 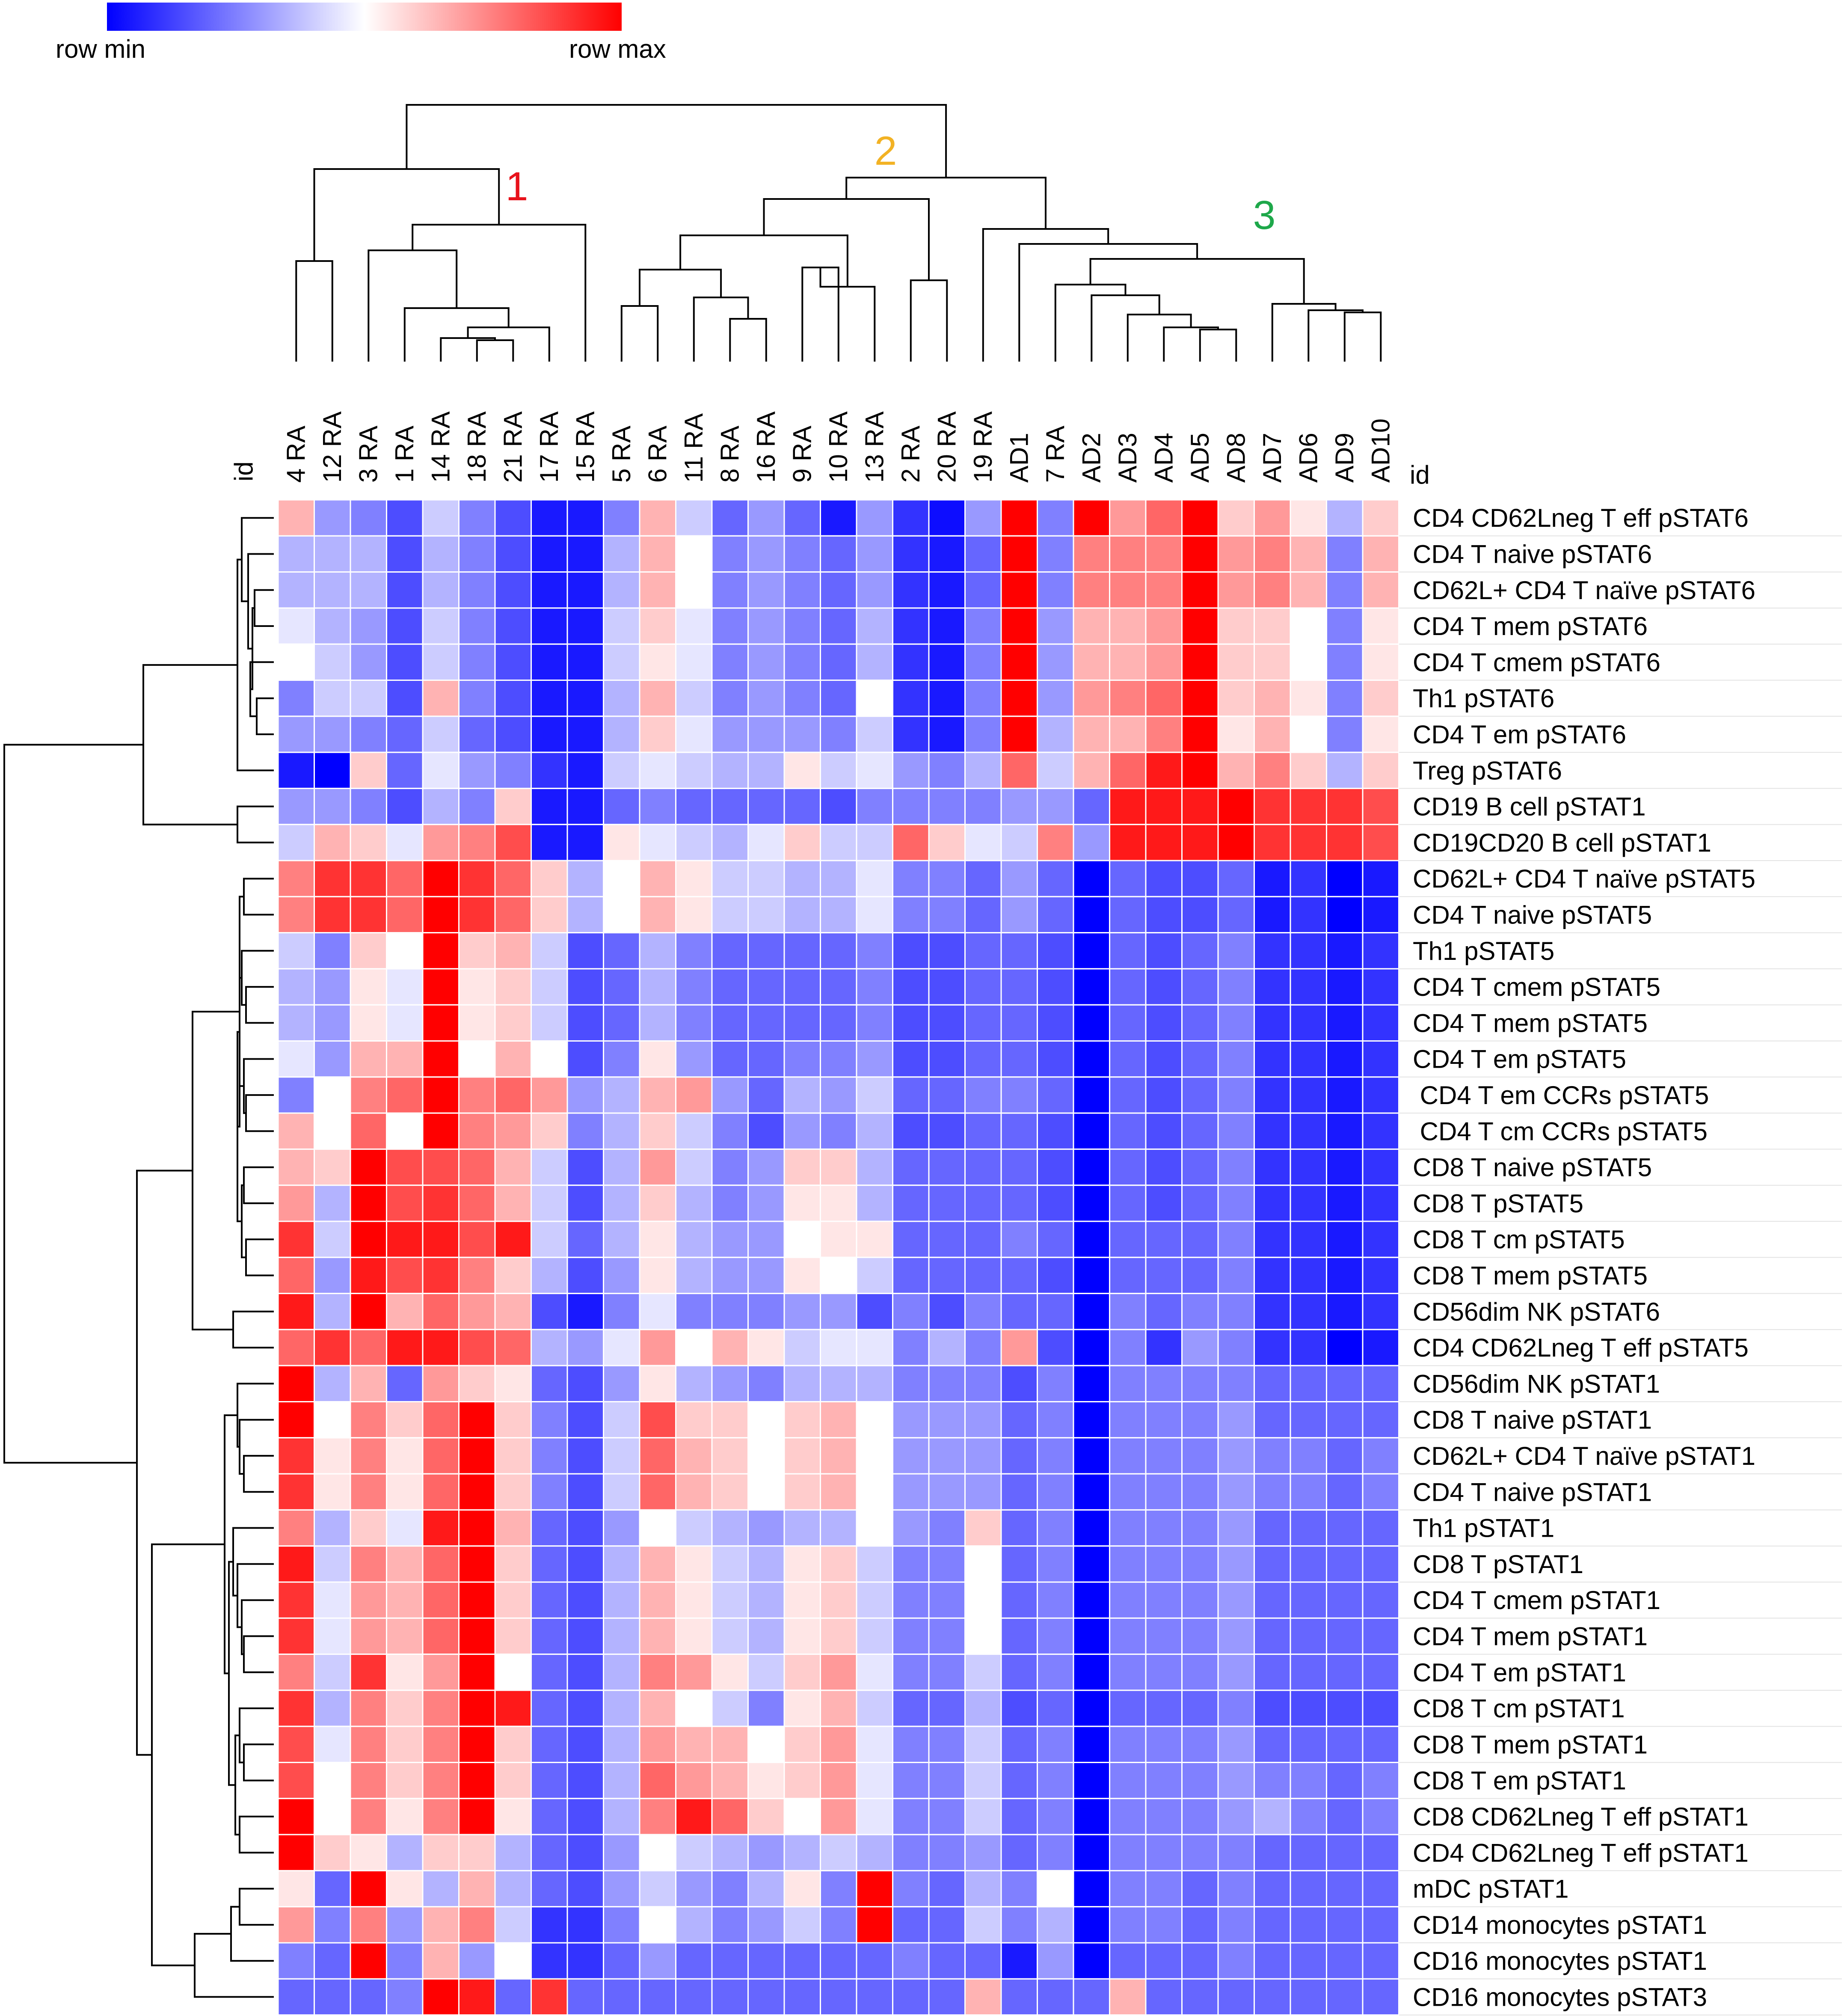 I want to click on row-label: CD4 T cmem pSTAT1, so click(x=1536, y=1600).